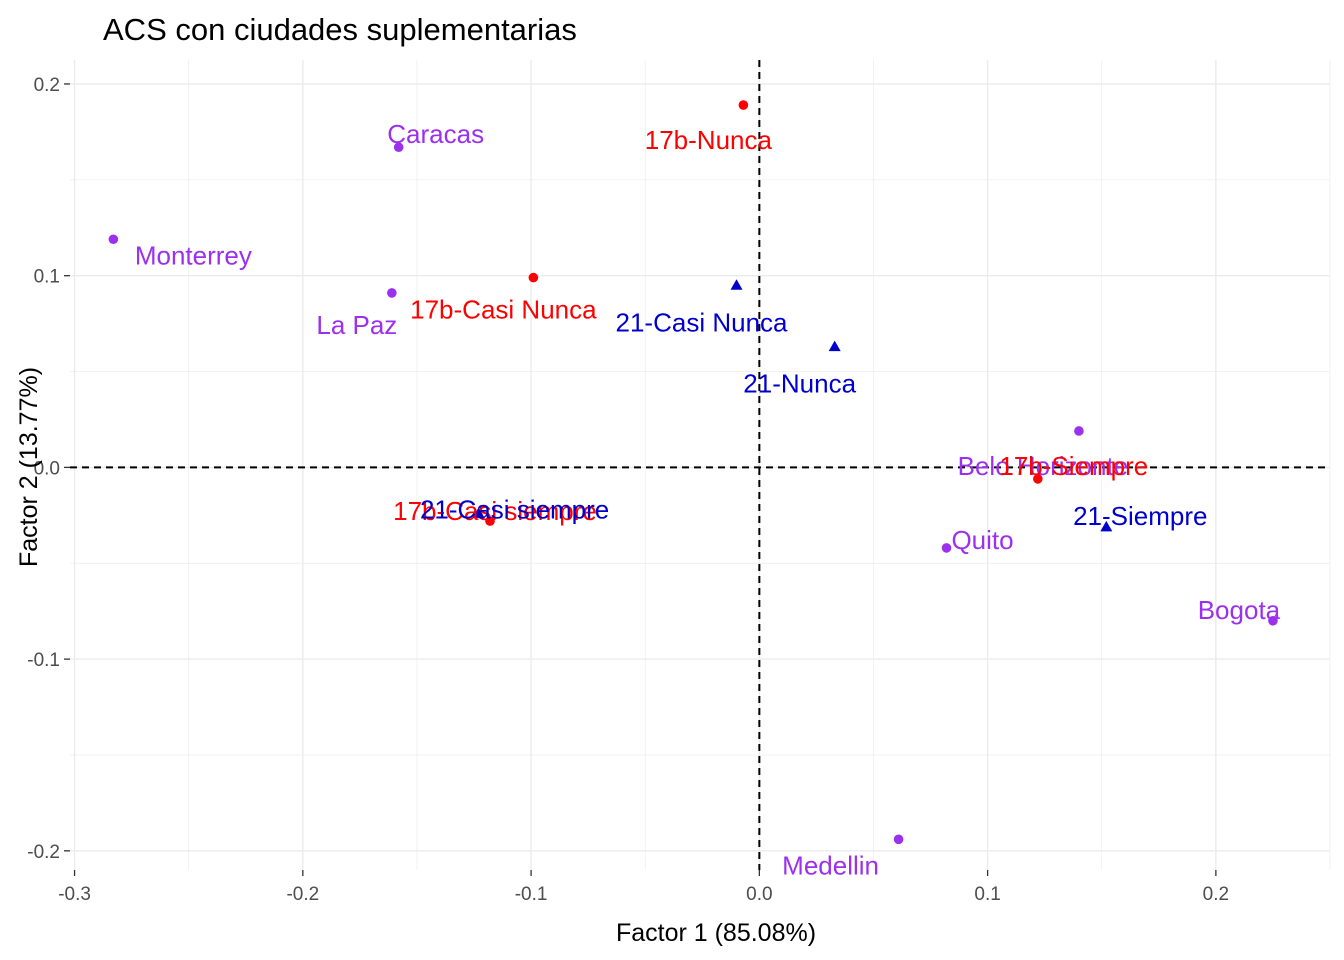 The image size is (1344, 960). What do you see at coordinates (47, 85) in the screenshot?
I see `y-tick-label: 0.2` at bounding box center [47, 85].